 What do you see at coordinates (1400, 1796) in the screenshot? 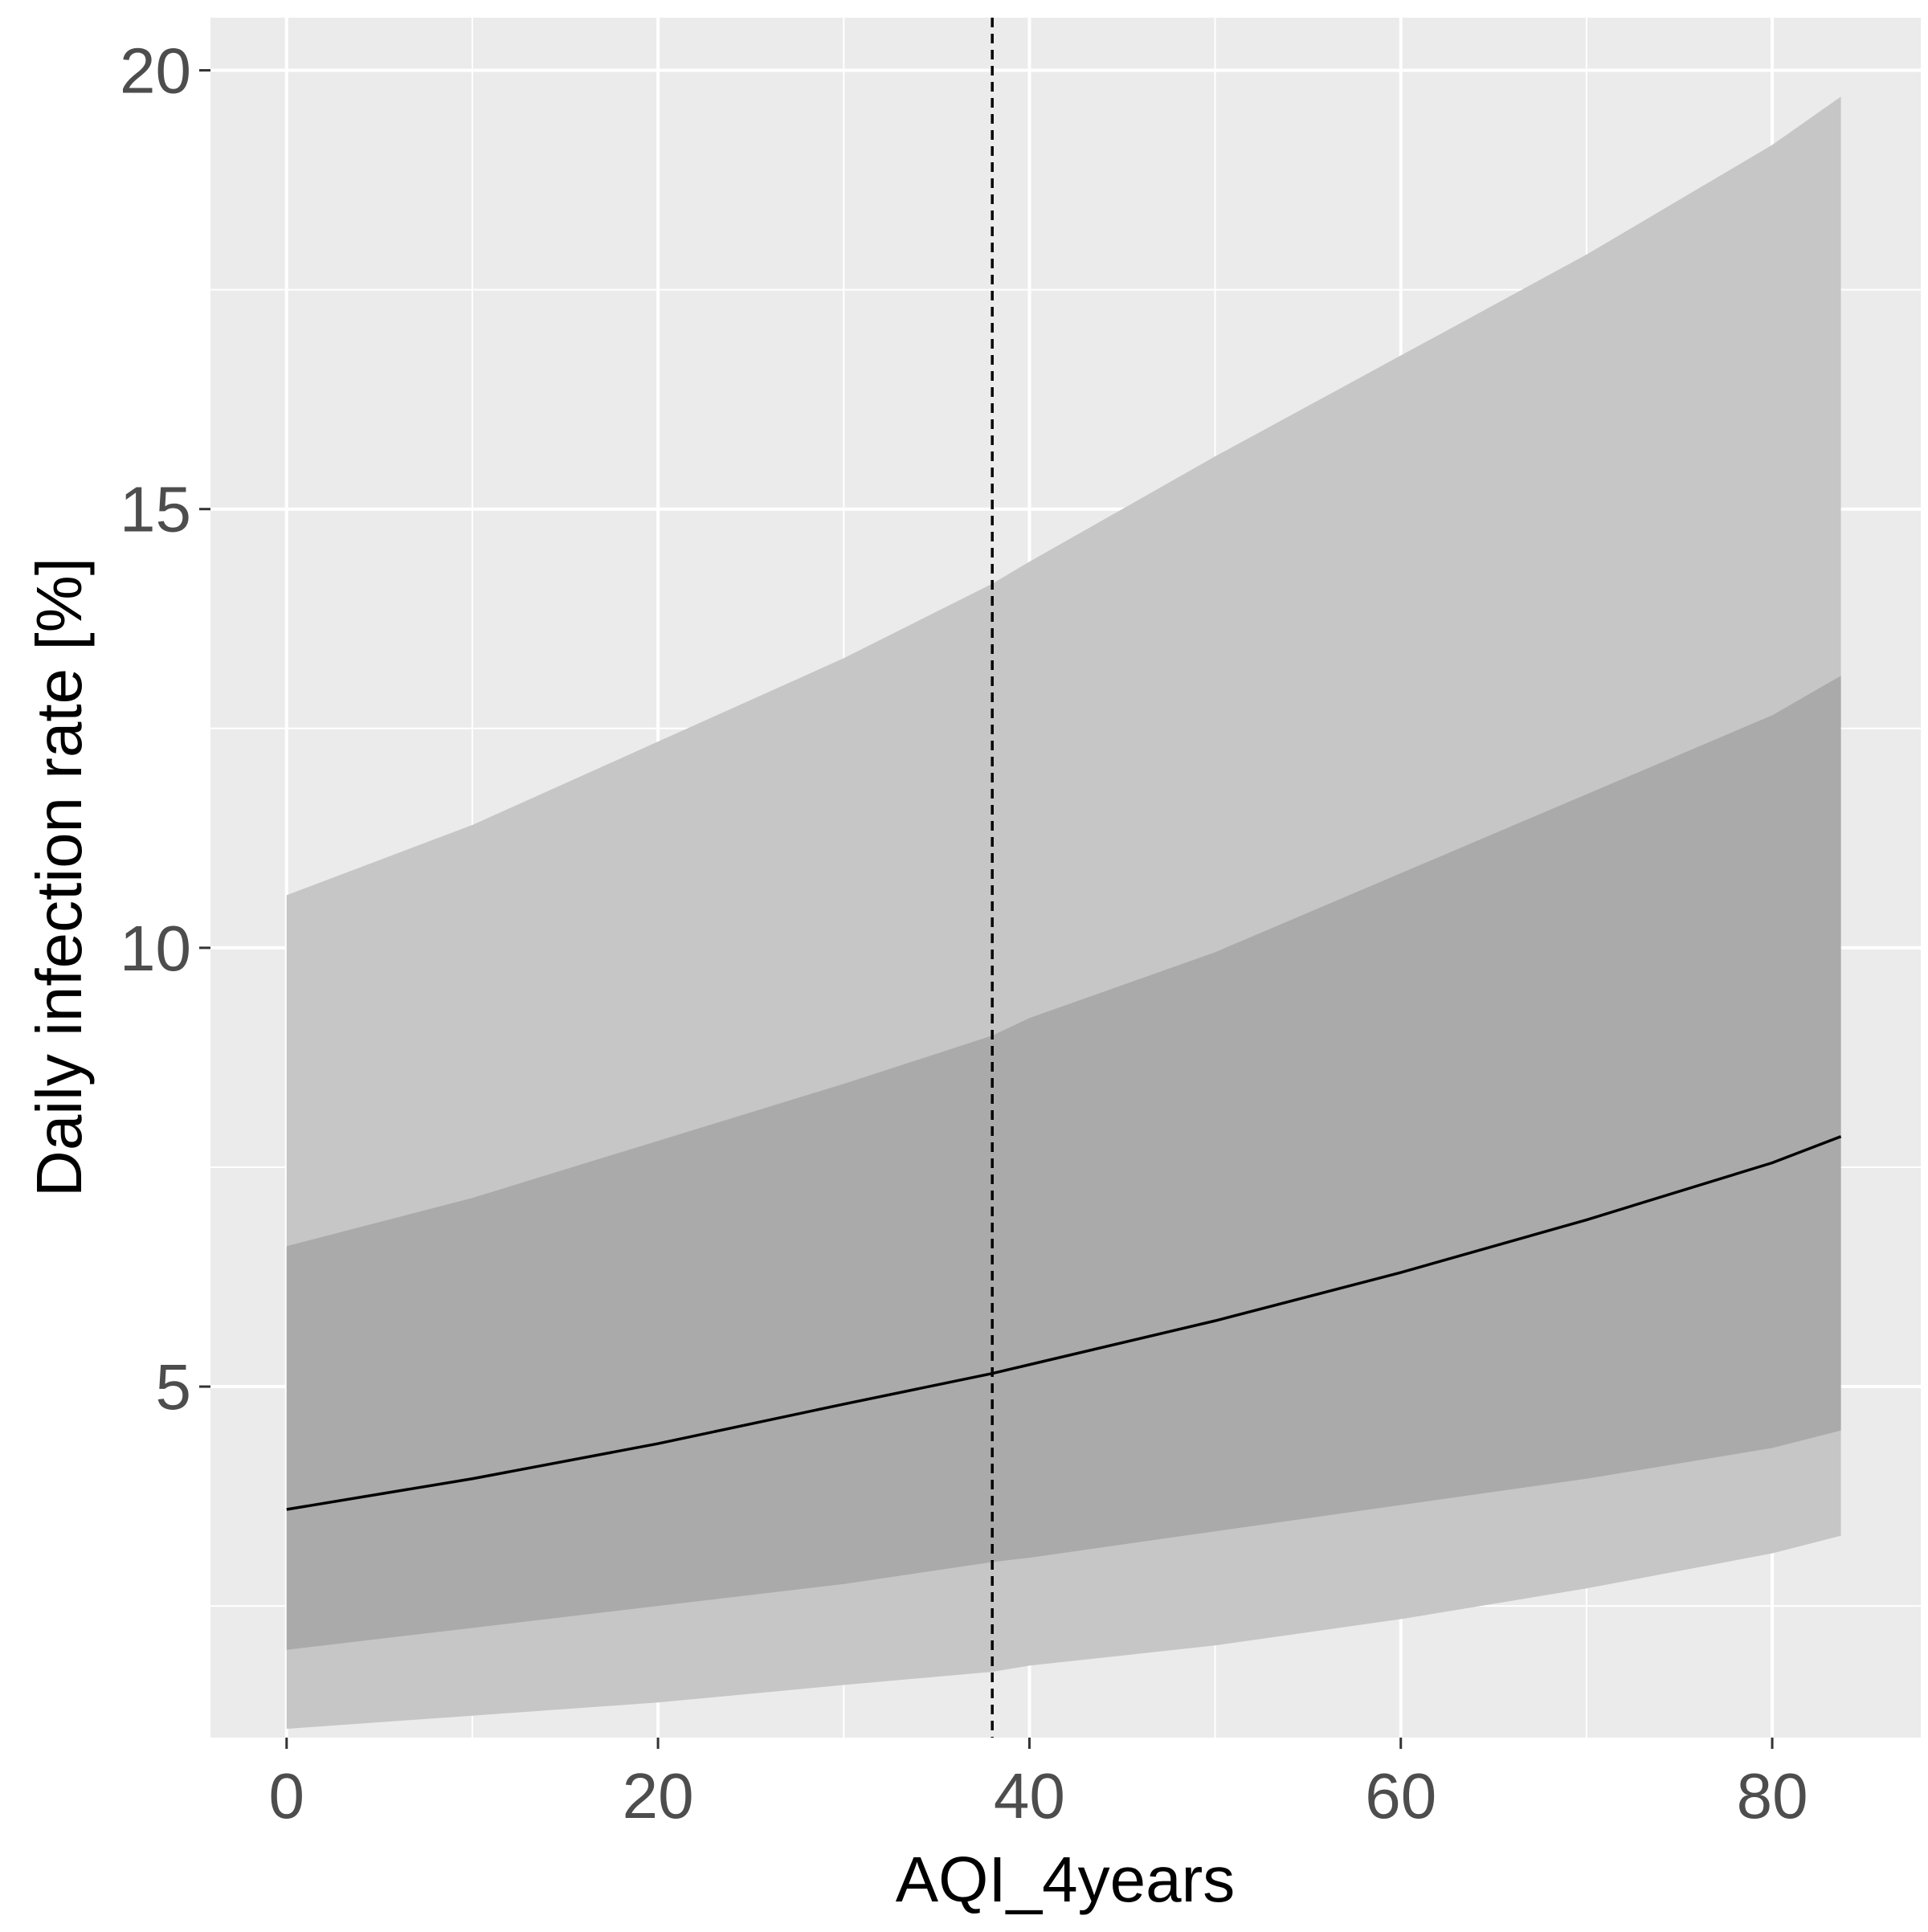
I see `x-tick-label: 60` at bounding box center [1400, 1796].